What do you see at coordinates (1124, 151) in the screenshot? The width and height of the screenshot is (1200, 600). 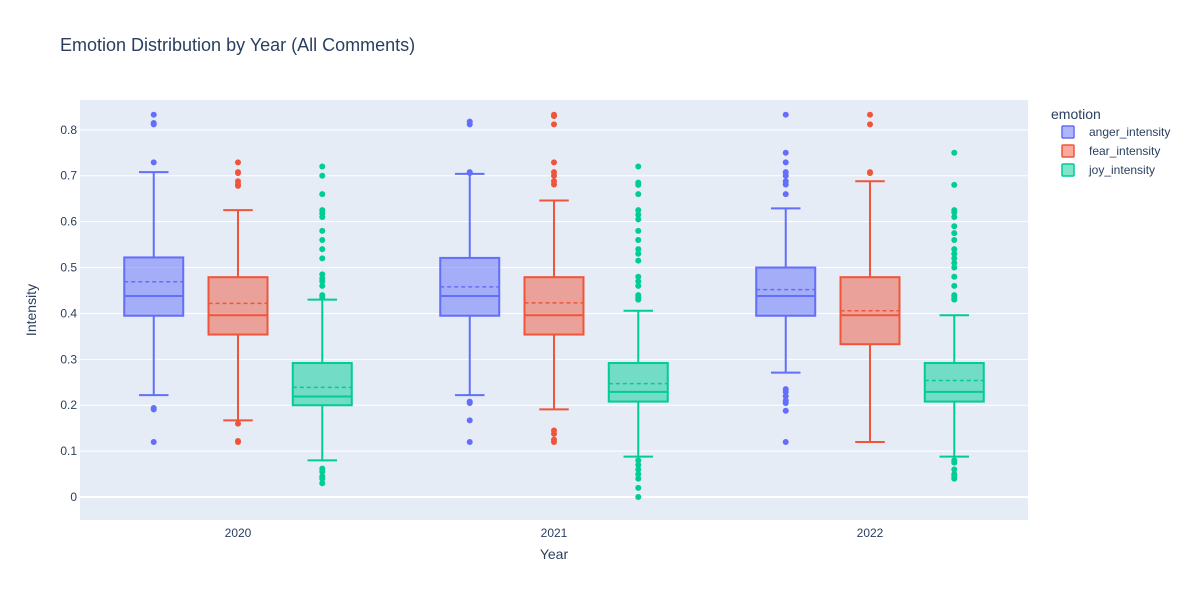 I see `legend-label: fear_intensity` at bounding box center [1124, 151].